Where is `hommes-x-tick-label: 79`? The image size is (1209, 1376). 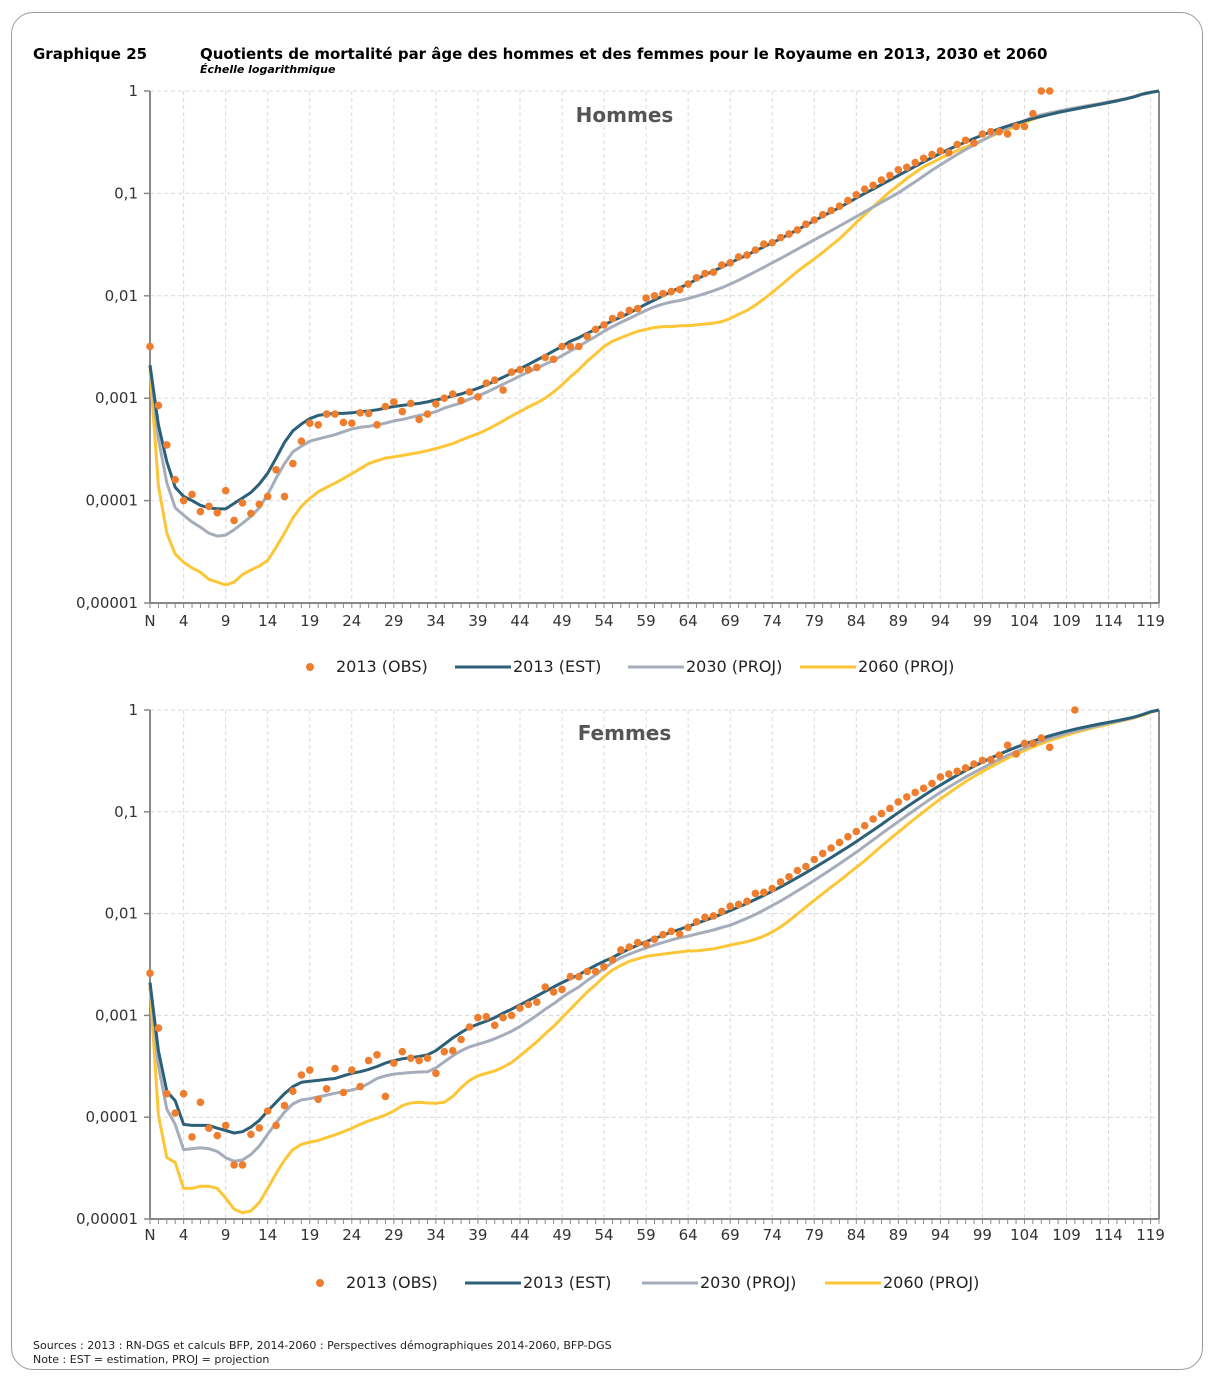 hommes-x-tick-label: 79 is located at coordinates (814, 621).